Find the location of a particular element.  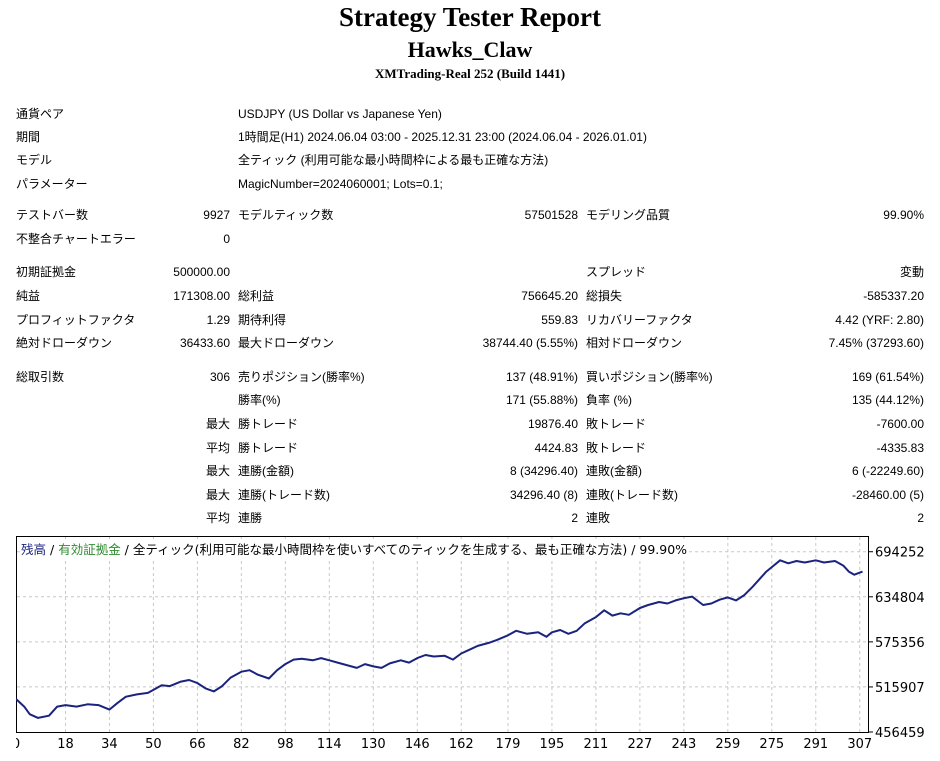

maximal-drawdown-value: 38744.40 (5.55%) is located at coordinates (530, 343).